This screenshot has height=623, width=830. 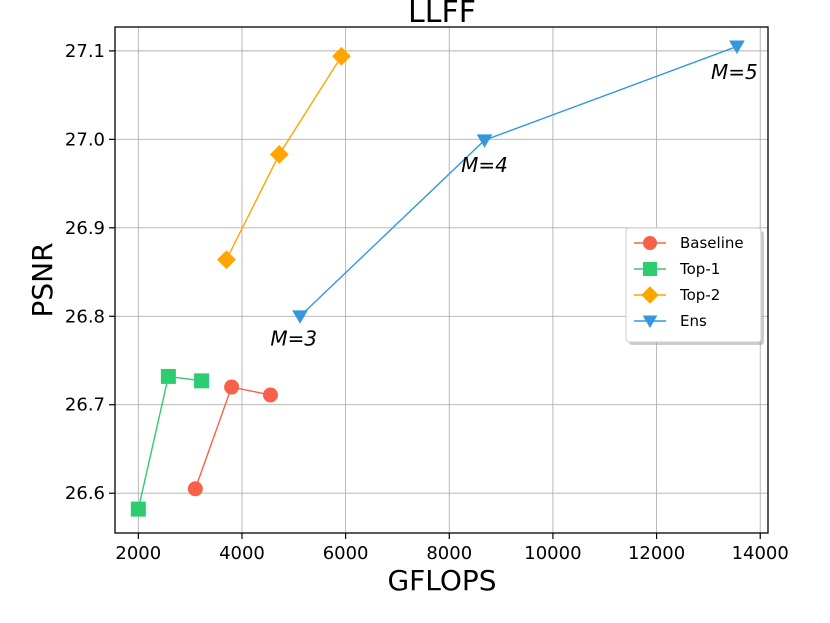 What do you see at coordinates (650, 321) in the screenshot?
I see `legend-marker-ens` at bounding box center [650, 321].